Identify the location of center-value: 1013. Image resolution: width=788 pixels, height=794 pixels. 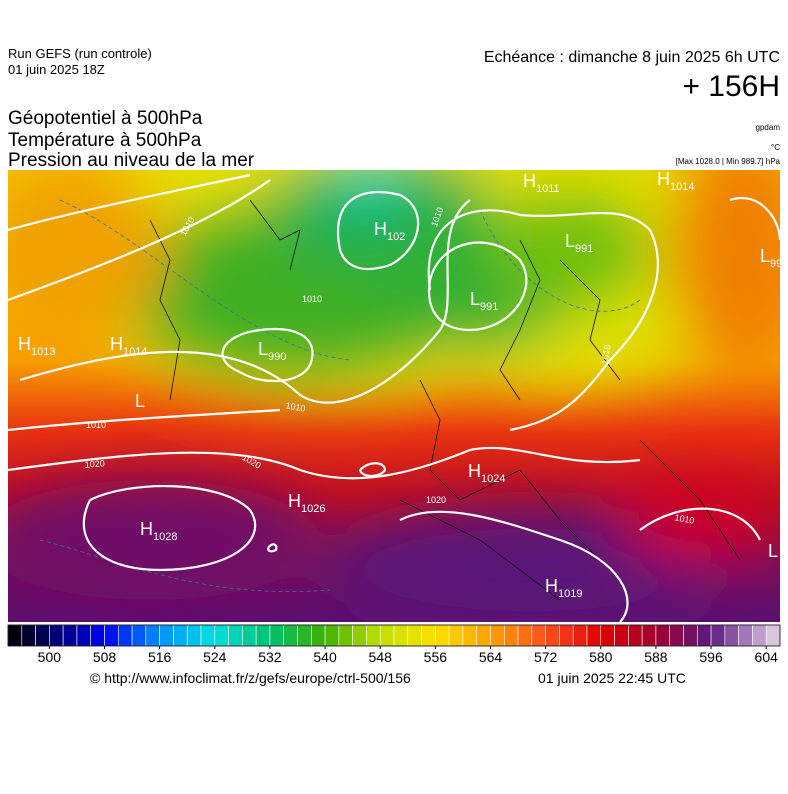
(43, 352).